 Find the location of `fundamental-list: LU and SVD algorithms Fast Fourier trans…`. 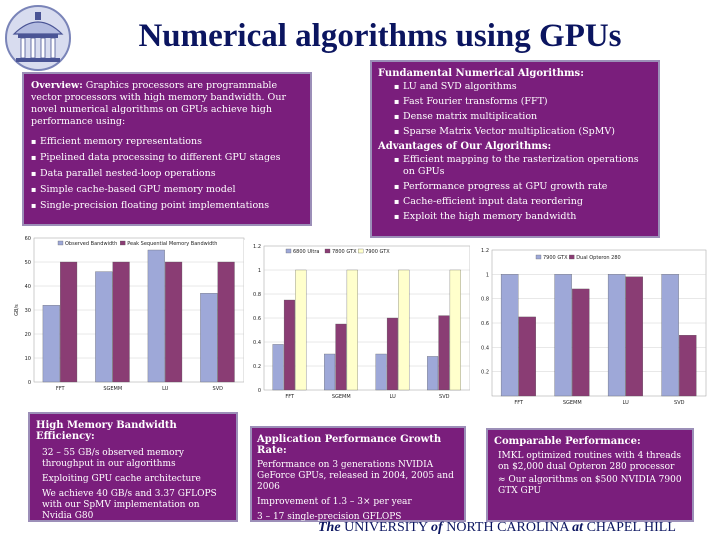

fundamental-list: LU and SVD algorithms Fast Fourier trans… is located at coordinates (523, 109).